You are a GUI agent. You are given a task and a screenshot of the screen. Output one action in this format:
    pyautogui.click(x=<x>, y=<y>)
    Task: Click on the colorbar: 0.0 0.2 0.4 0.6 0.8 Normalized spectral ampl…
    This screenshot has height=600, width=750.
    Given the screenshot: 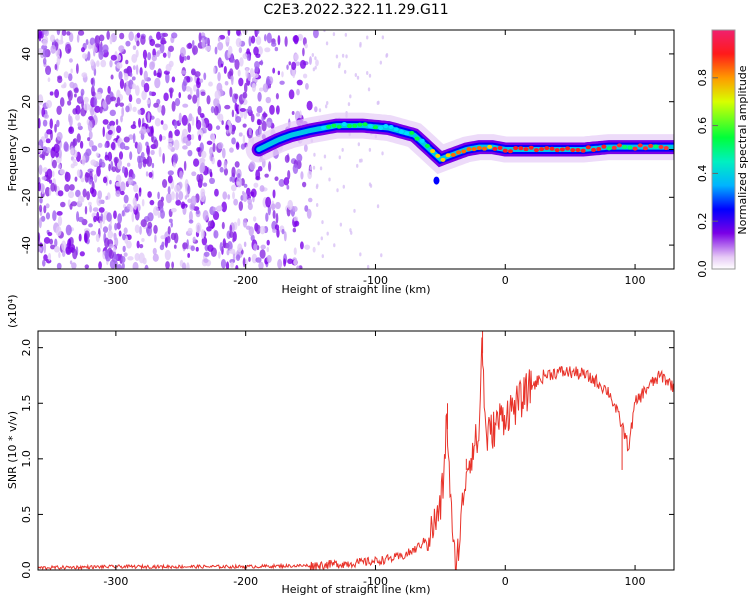 What is the action you would take?
    pyautogui.click(x=722, y=153)
    